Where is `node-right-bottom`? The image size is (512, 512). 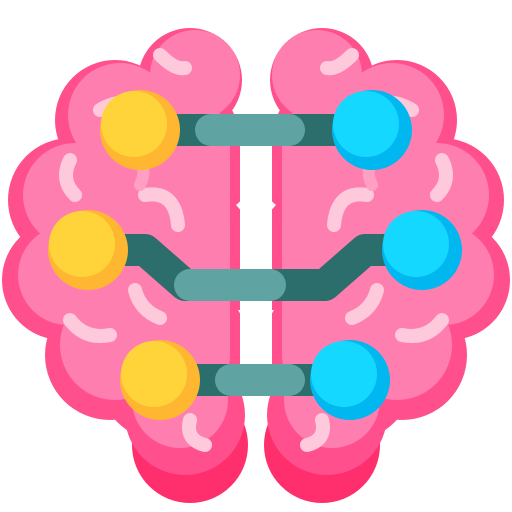
node-right-bottom is located at coordinates (350, 380).